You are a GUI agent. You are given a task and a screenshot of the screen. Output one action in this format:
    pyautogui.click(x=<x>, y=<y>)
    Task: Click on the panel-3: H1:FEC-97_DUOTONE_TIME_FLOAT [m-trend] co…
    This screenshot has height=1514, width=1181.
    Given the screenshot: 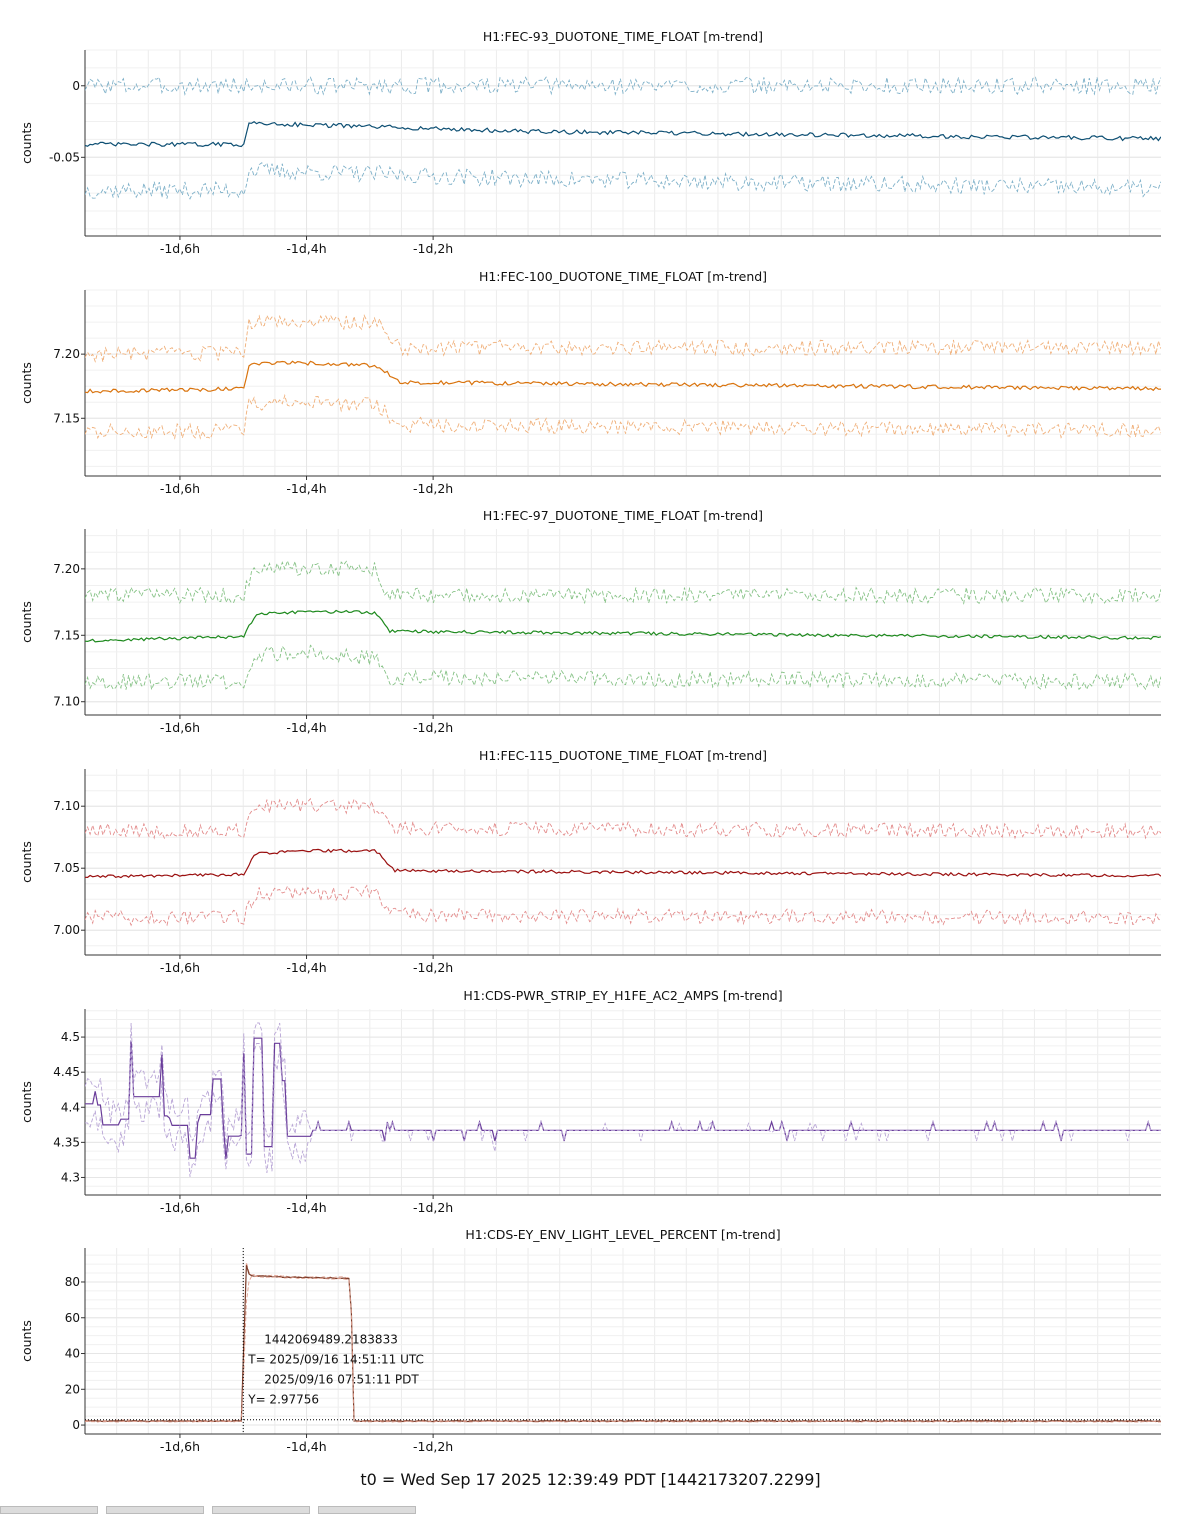 What is the action you would take?
    pyautogui.click(x=590, y=621)
    